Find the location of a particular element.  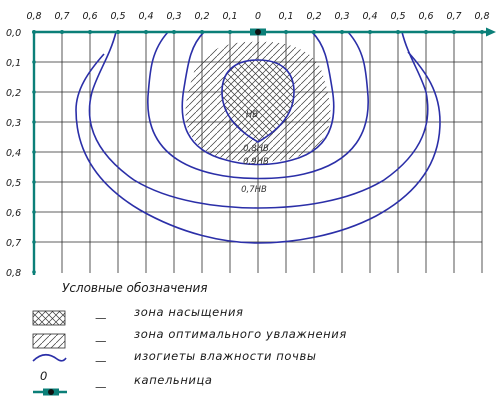

x-tick-6: 0,2 is located at coordinates (201, 16).